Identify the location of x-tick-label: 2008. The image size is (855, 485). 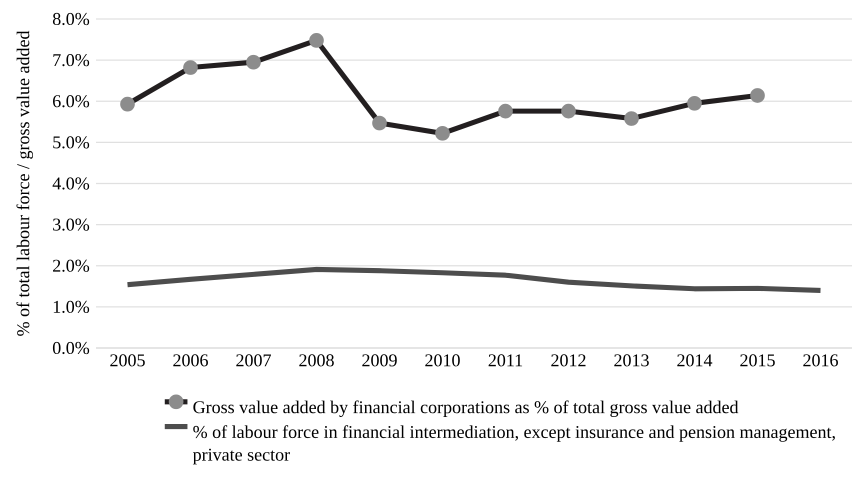
(316, 360).